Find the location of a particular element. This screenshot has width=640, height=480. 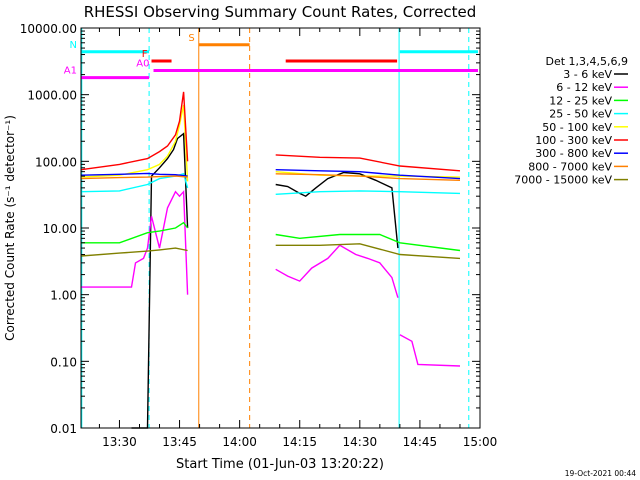

y-tick-label: 100.00 is located at coordinates (56, 162).